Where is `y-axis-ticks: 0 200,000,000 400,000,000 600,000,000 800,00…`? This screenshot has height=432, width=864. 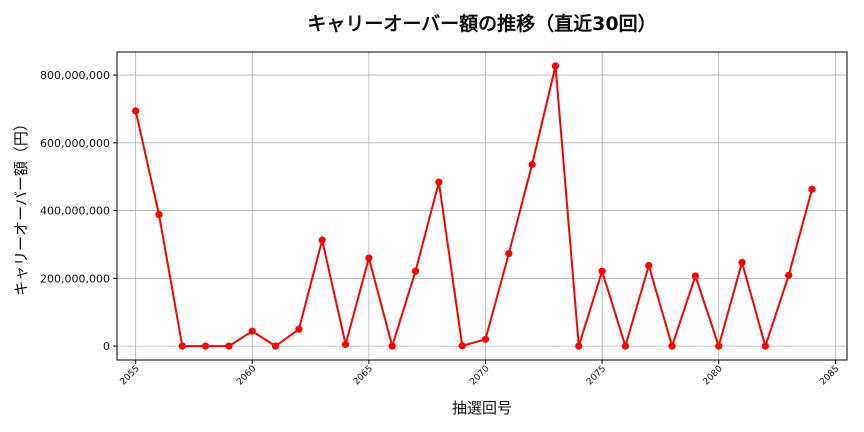 y-axis-ticks: 0 200,000,000 400,000,000 600,000,000 800,00… is located at coordinates (78, 211).